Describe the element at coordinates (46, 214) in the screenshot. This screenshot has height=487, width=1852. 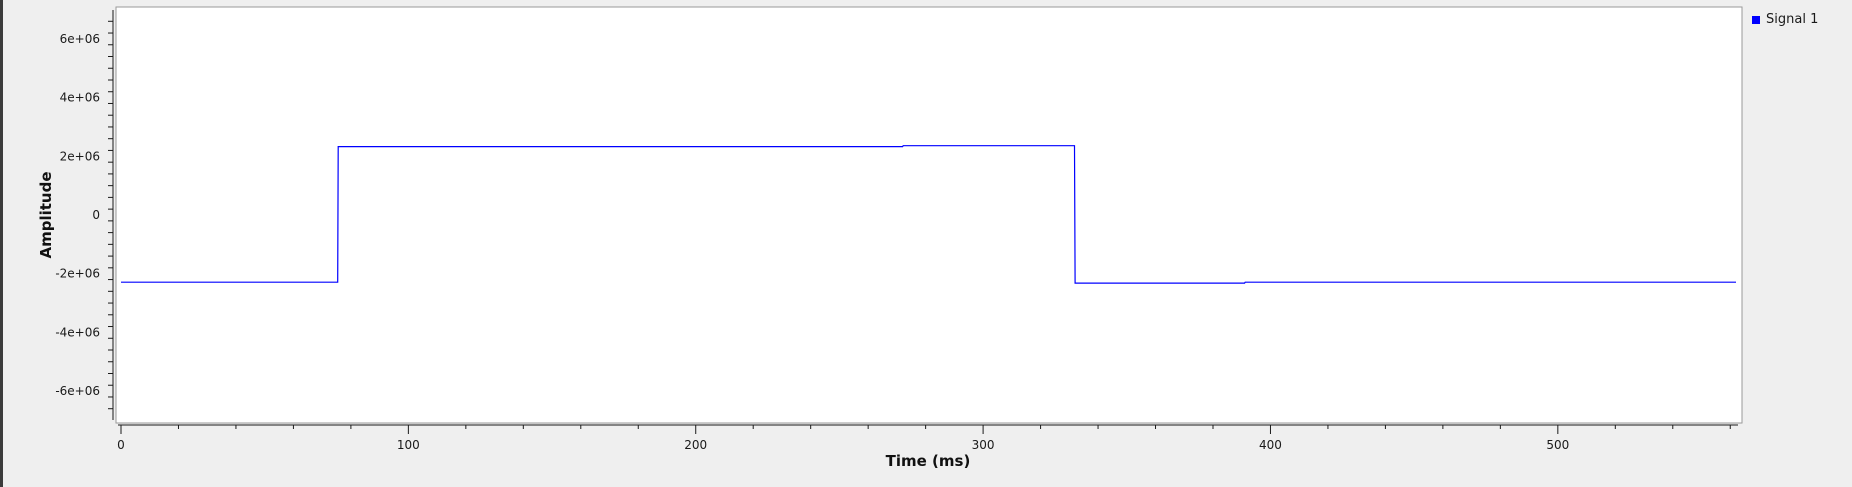
I see `y-axis-label: Amplitude` at that location.